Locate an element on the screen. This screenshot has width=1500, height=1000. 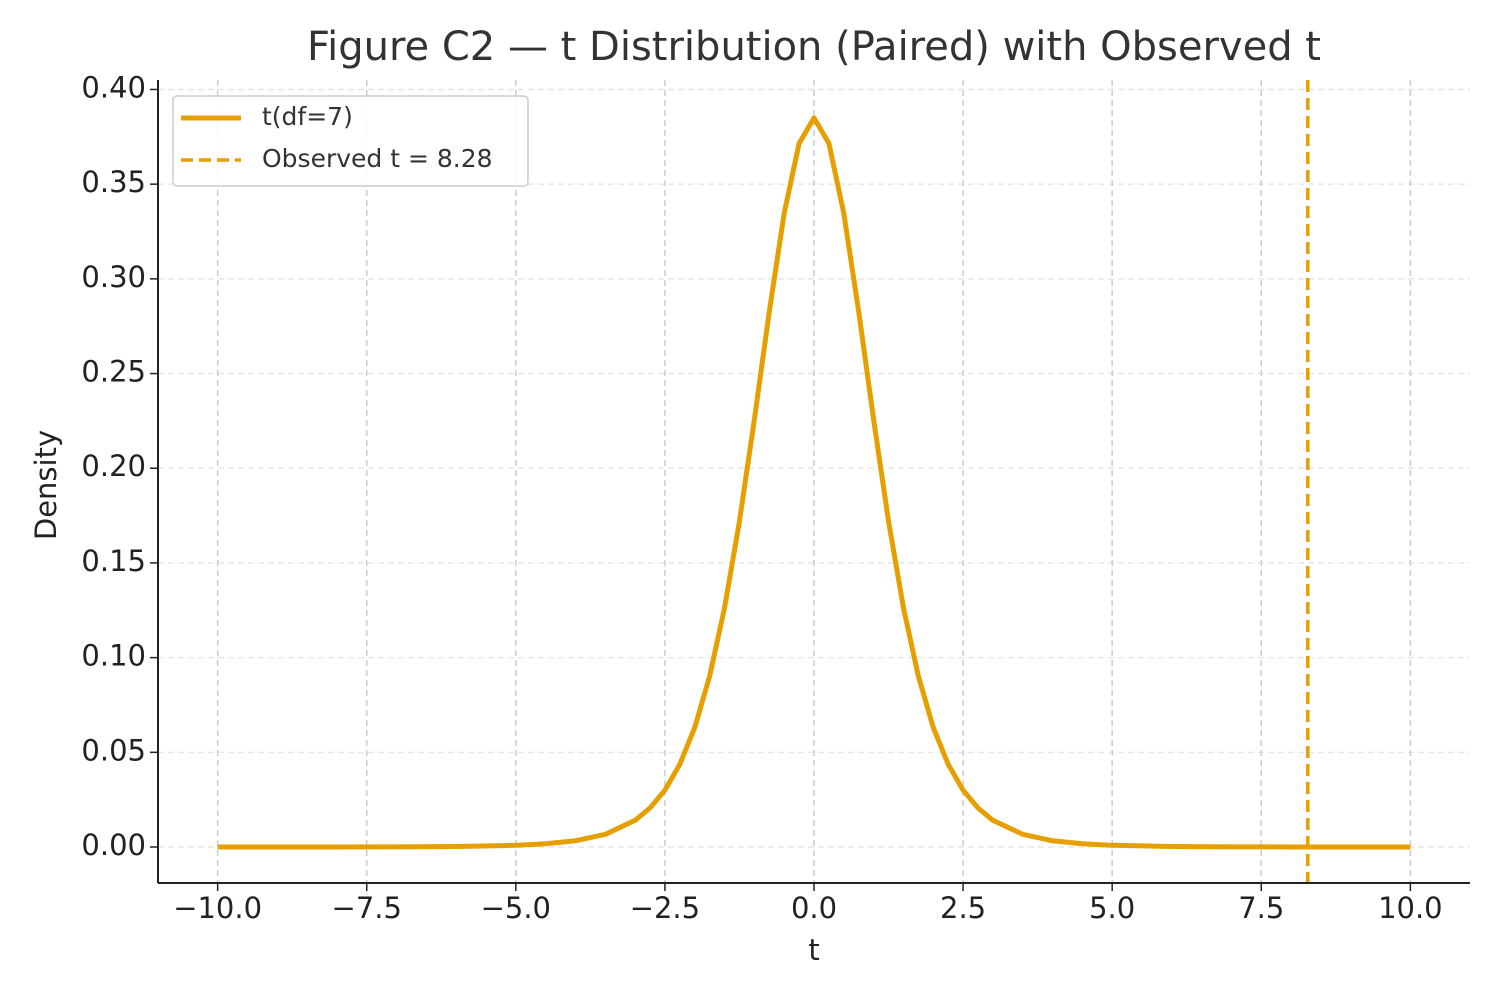
y-tick-label: 0.40 is located at coordinates (113, 87).